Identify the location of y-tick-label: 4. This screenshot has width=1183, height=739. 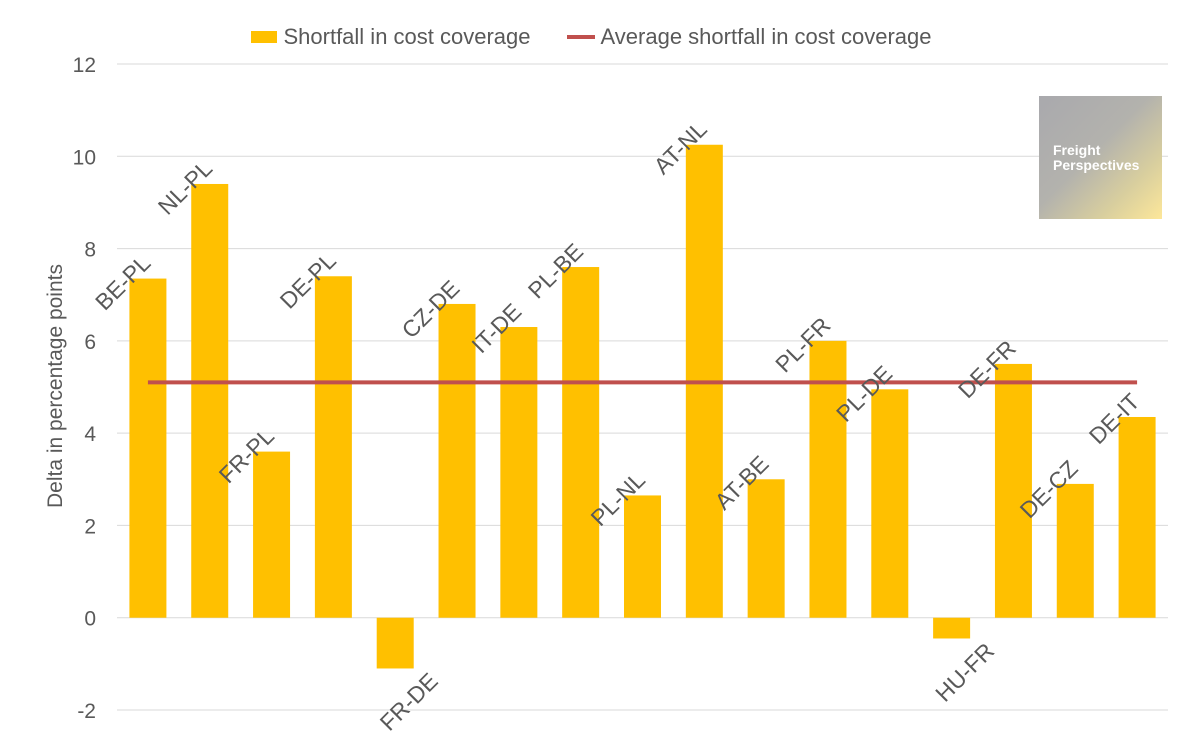
(90, 434).